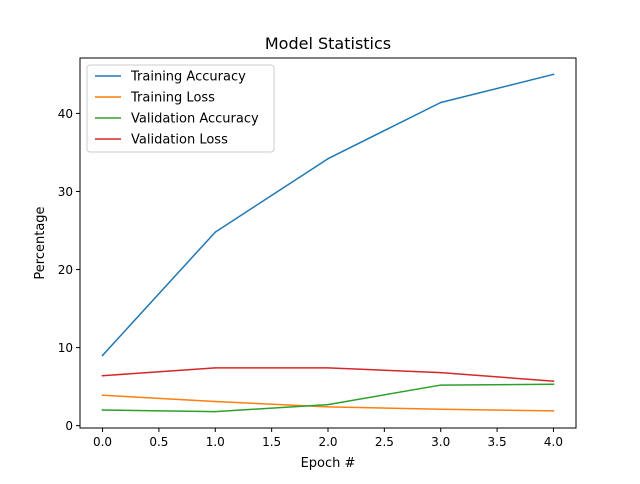 This screenshot has width=640, height=484. Describe the element at coordinates (65, 348) in the screenshot. I see `y-tick-label: 10` at that location.